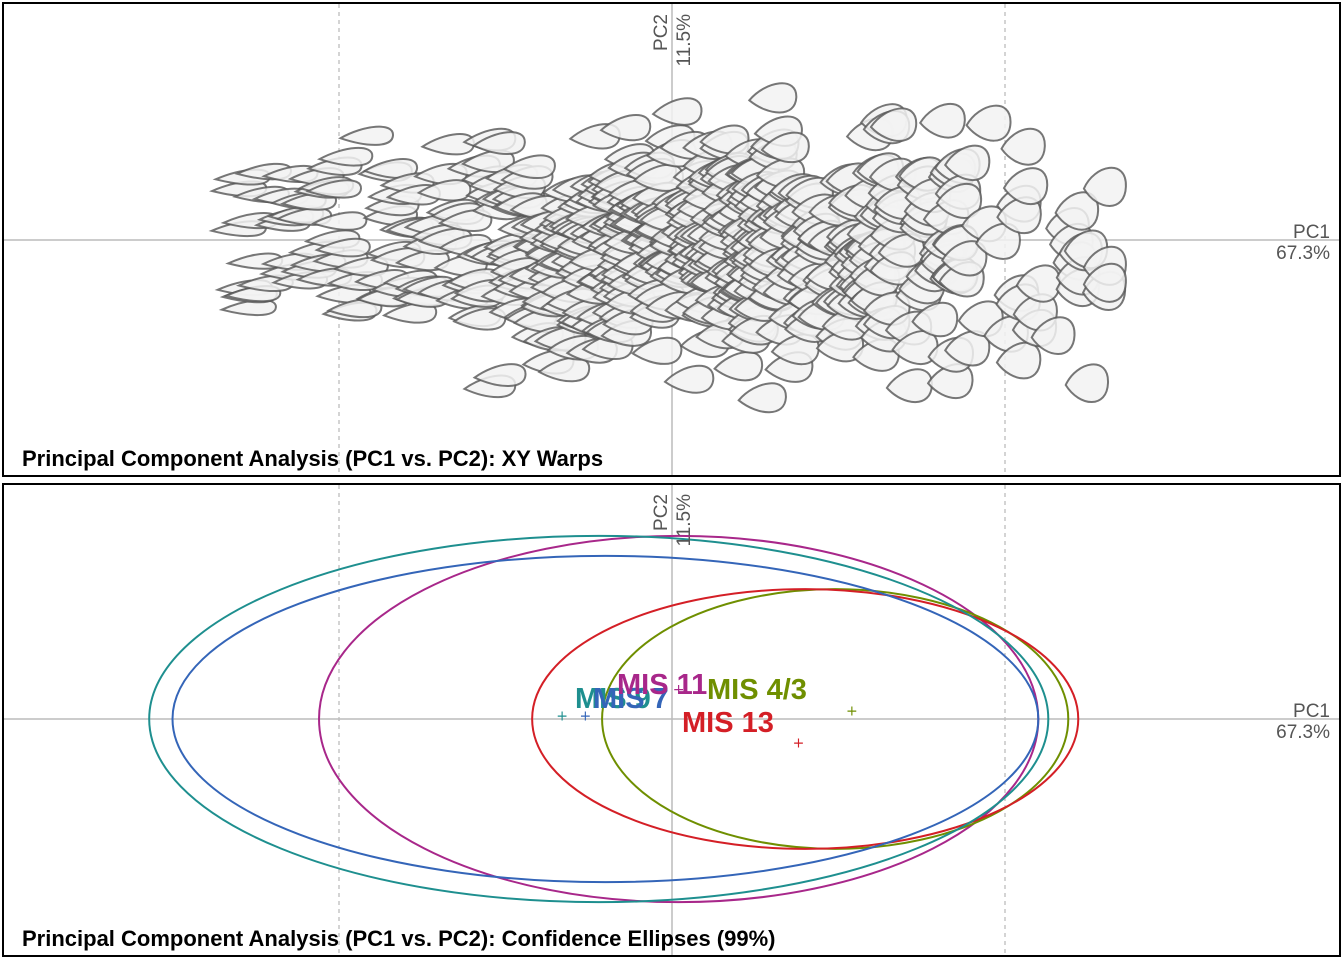 This screenshot has height=960, width=1344. I want to click on label-mis-4-3: MIS 4/3, so click(757, 690).